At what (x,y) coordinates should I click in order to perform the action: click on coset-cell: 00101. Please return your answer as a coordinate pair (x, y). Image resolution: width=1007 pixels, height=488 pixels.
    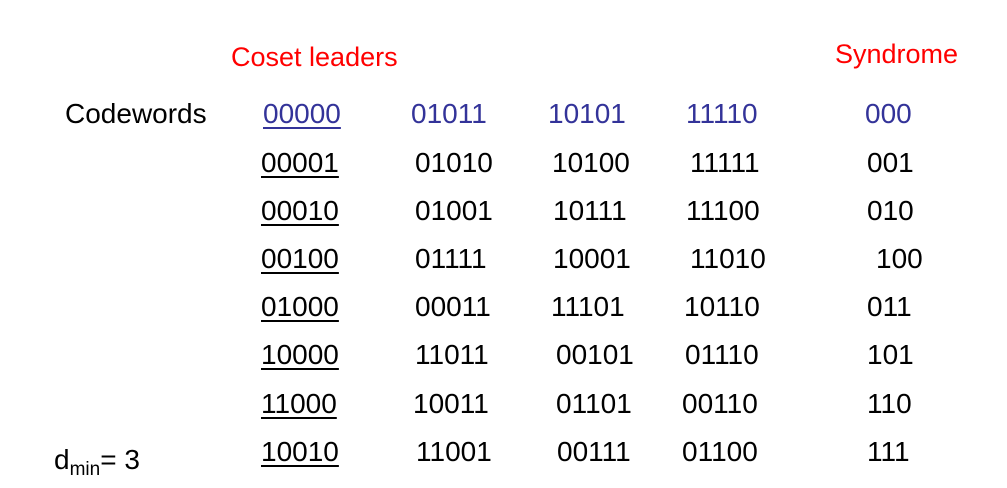
    Looking at the image, I should click on (595, 354).